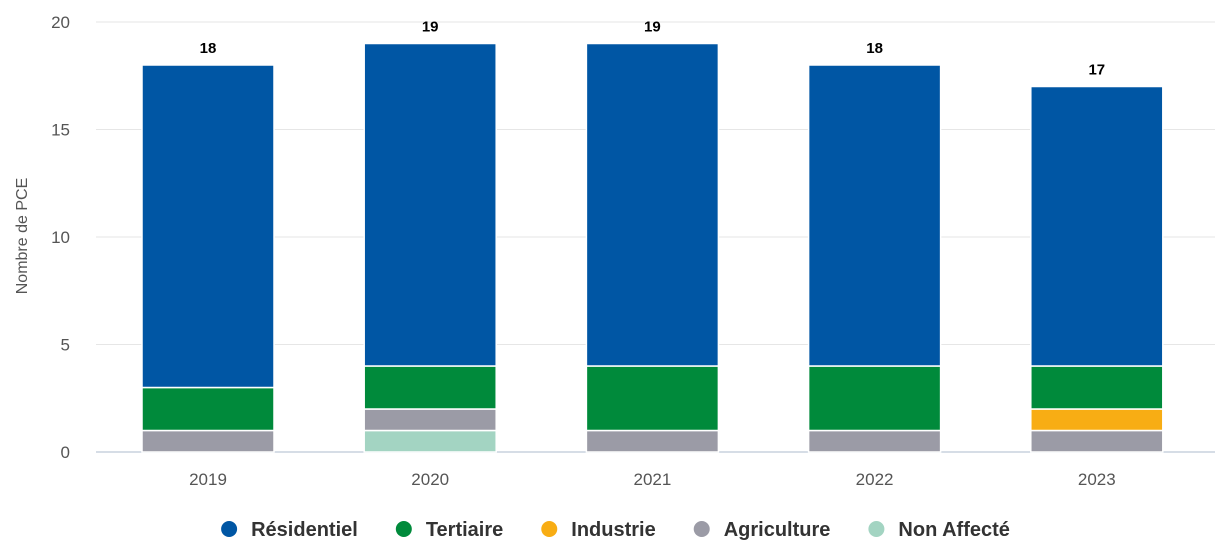 Image resolution: width=1215 pixels, height=548 pixels. I want to click on bar-segment-tertiaire-2020, so click(430, 387).